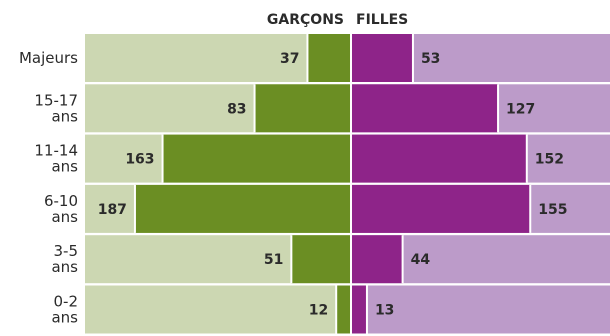 The width and height of the screenshot is (610, 336). What do you see at coordinates (305, 20) in the screenshot?
I see `legend-label-boys: GARÇONS` at bounding box center [305, 20].